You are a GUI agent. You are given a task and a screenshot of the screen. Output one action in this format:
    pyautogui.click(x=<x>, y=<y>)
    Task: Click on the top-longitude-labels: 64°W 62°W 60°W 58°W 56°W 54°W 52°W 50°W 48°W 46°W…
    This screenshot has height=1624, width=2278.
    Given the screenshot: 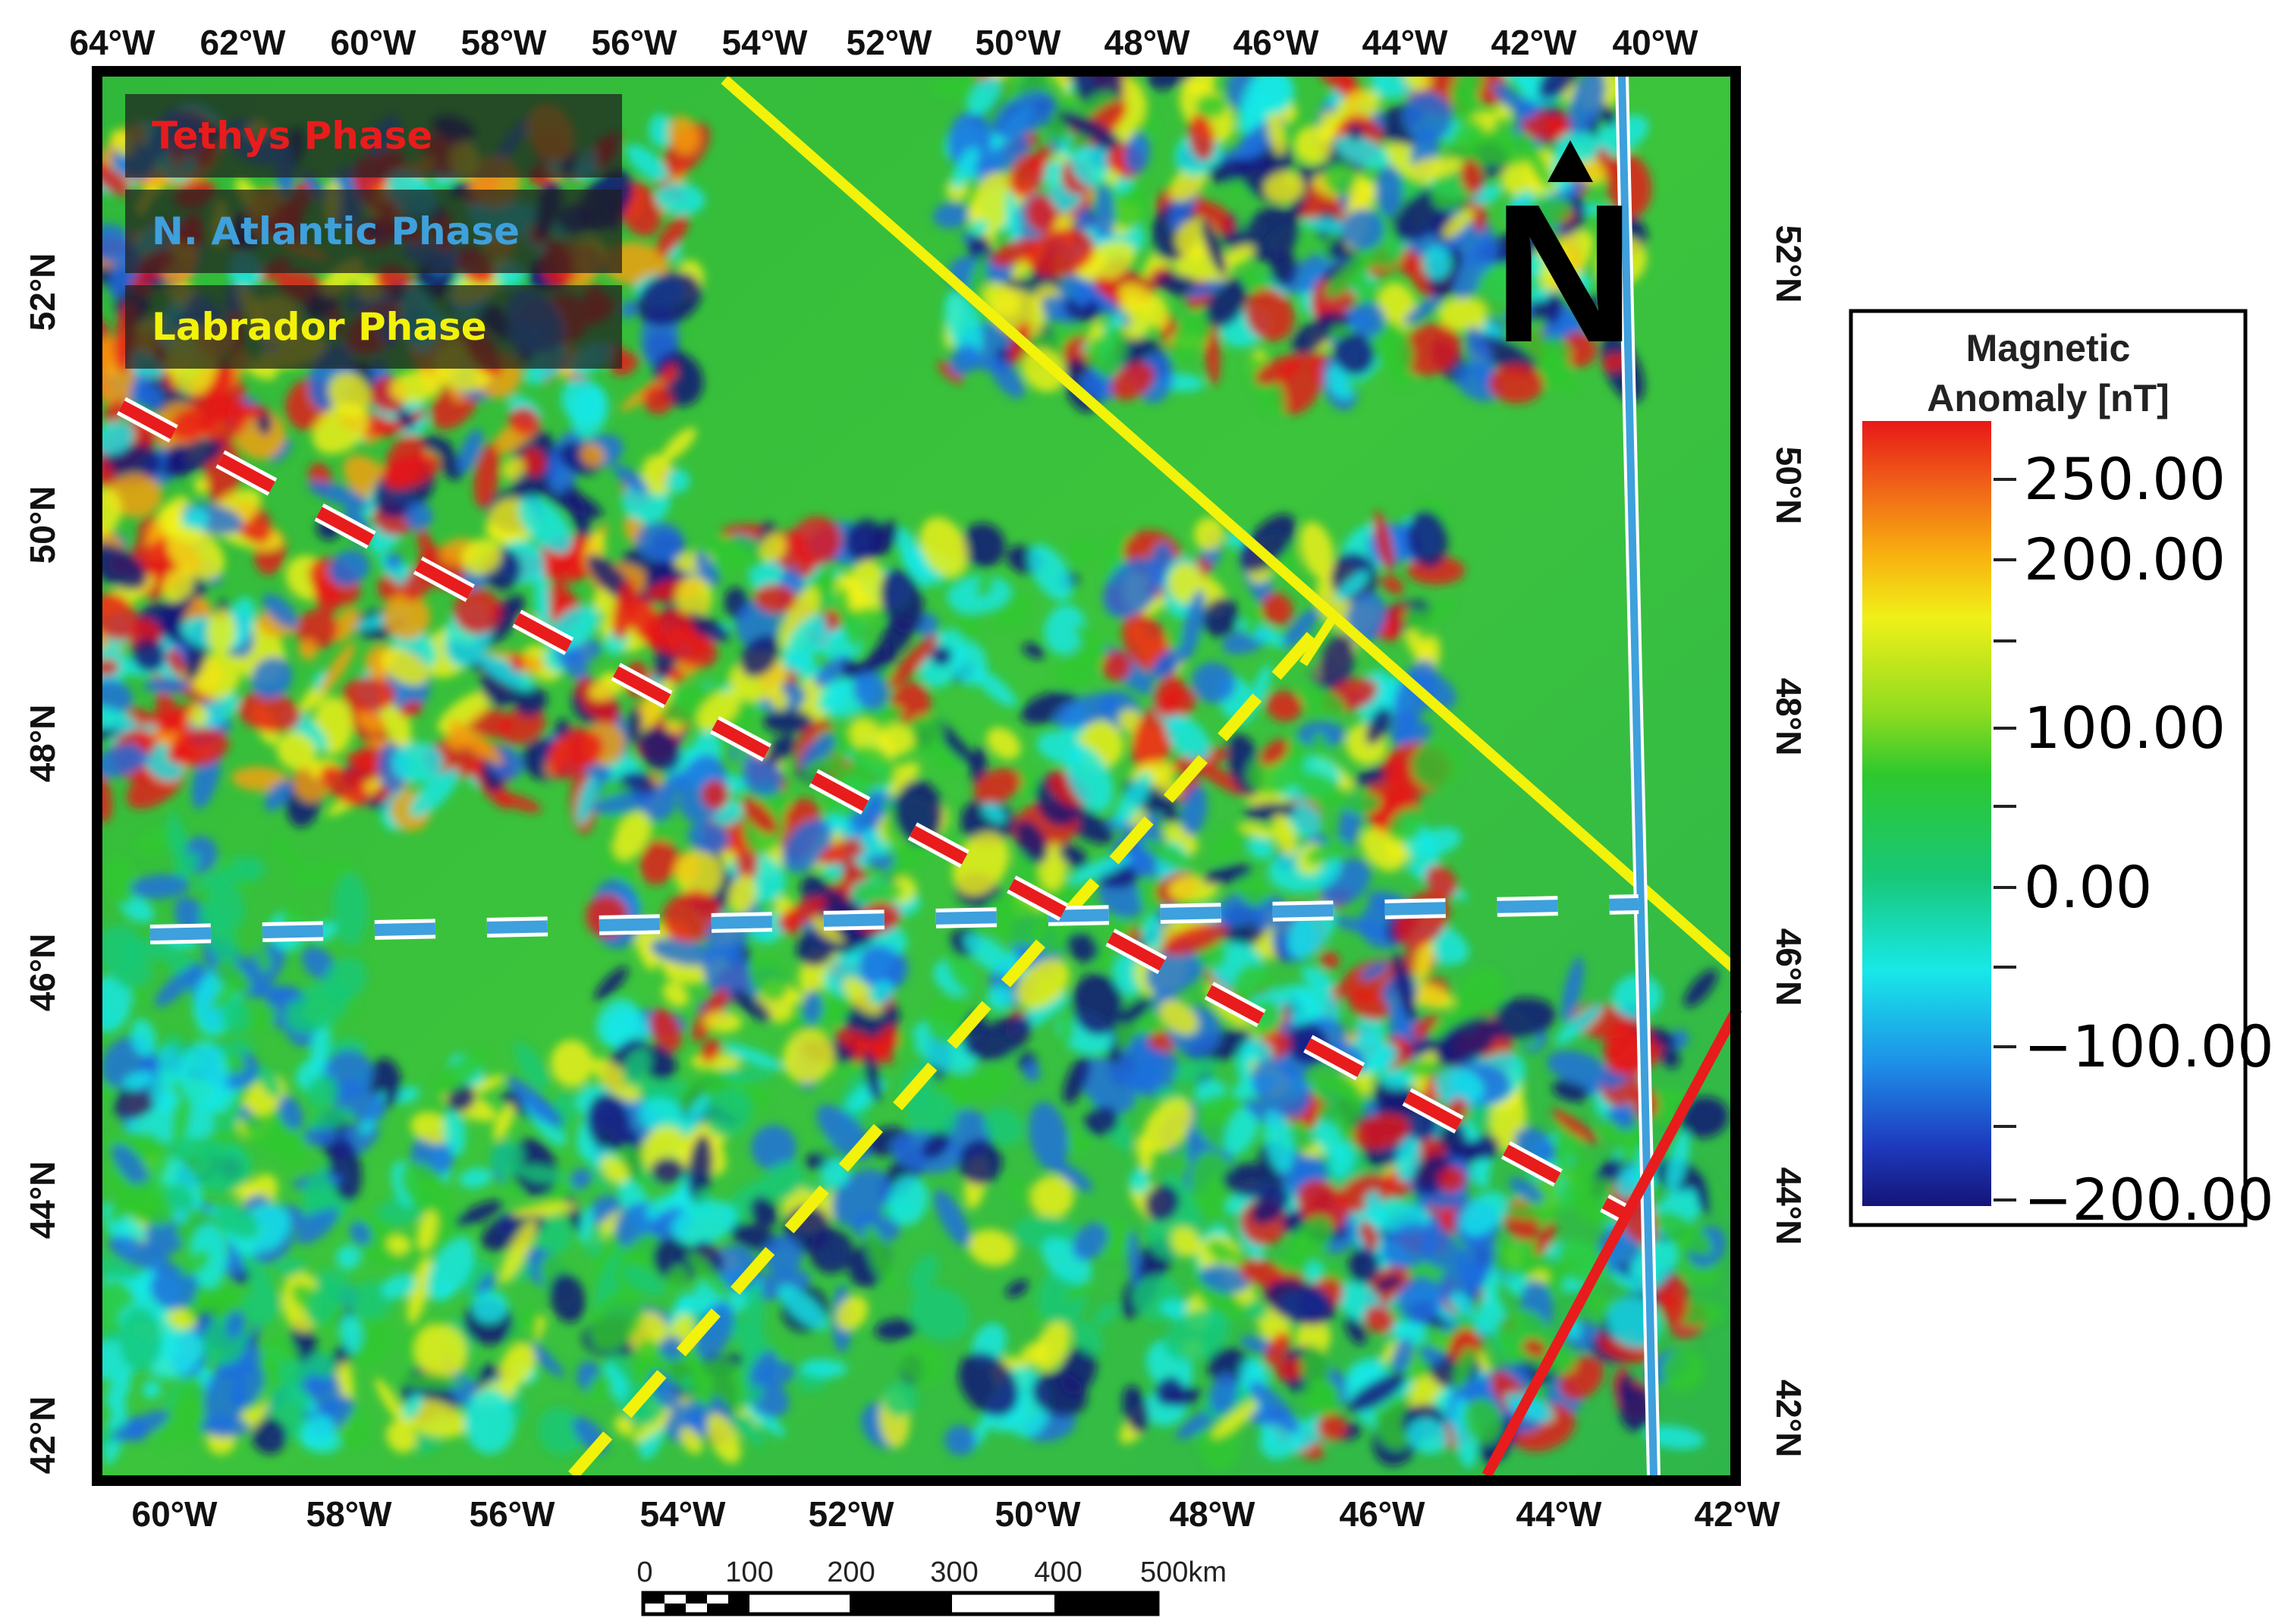 What is the action you would take?
    pyautogui.click(x=884, y=42)
    